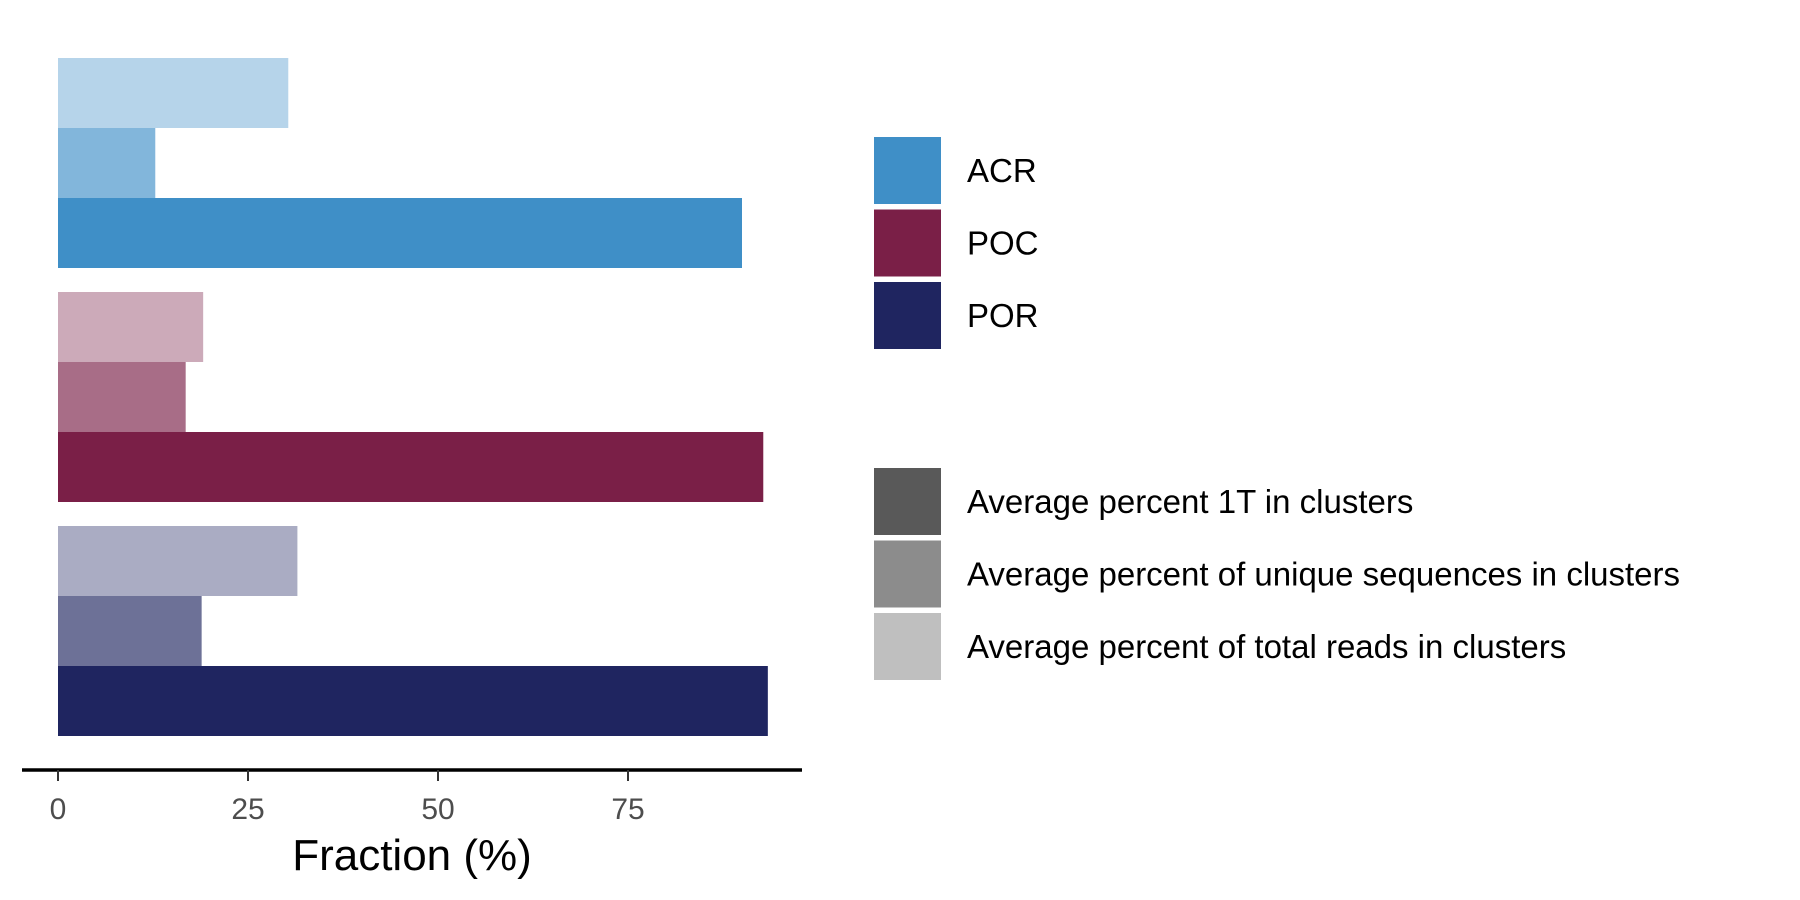 This screenshot has height=900, width=1800. What do you see at coordinates (437, 809) in the screenshot?
I see `x-tick-label: 50` at bounding box center [437, 809].